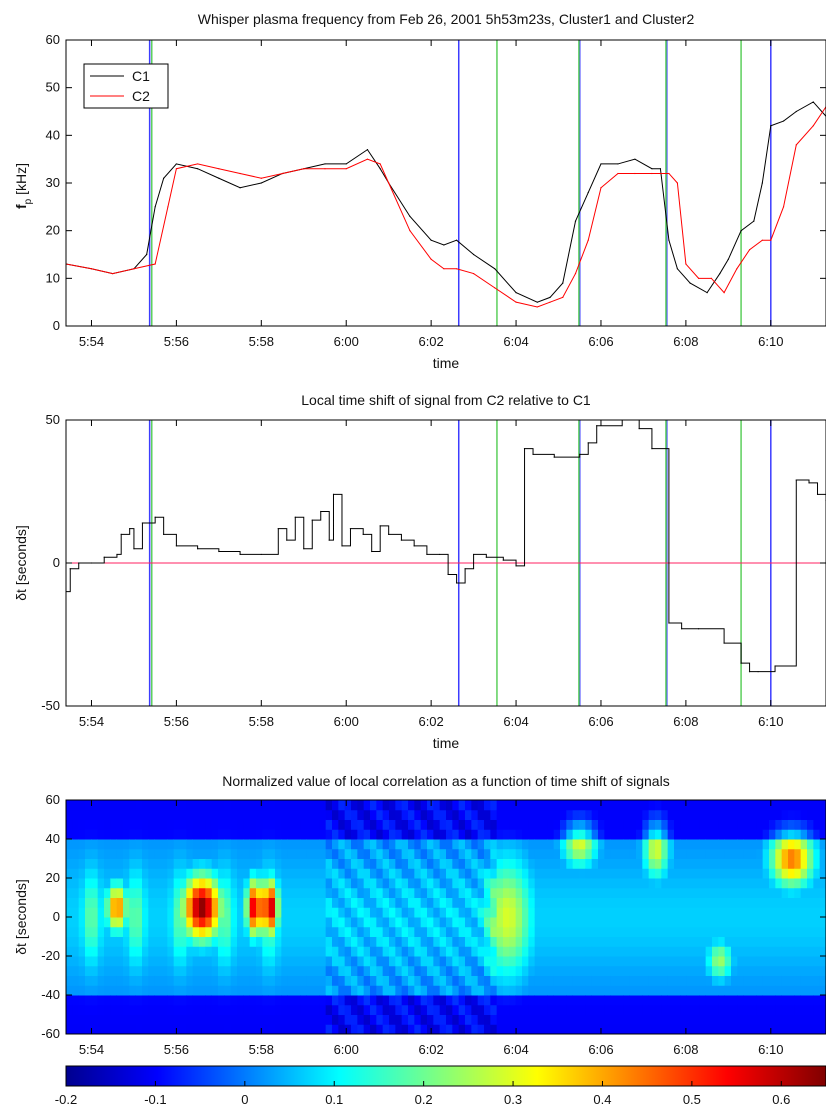 The height and width of the screenshot is (1113, 826). Describe the element at coordinates (50, 1033) in the screenshot. I see `y-tick-label: -60` at that location.